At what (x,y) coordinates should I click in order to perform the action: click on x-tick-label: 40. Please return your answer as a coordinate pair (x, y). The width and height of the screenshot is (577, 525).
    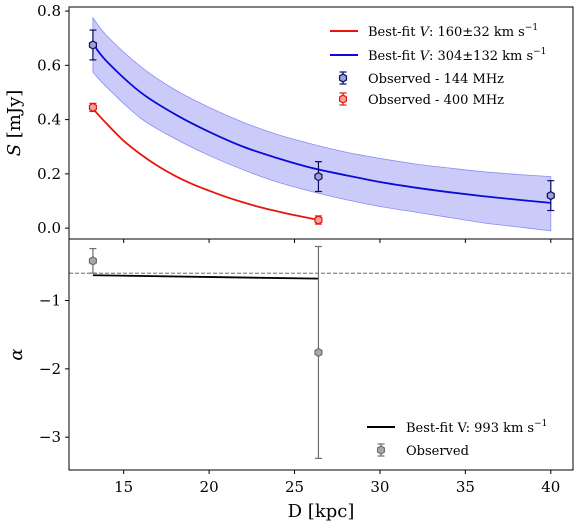
    Looking at the image, I should click on (550, 487).